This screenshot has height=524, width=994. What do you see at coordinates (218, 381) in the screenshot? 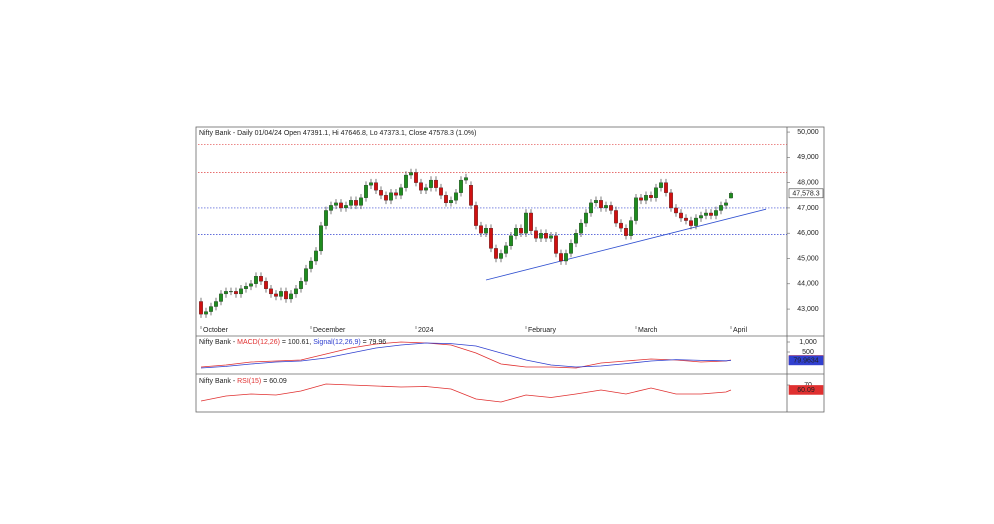
I see `panel-title: Nifty Bank -` at bounding box center [218, 381].